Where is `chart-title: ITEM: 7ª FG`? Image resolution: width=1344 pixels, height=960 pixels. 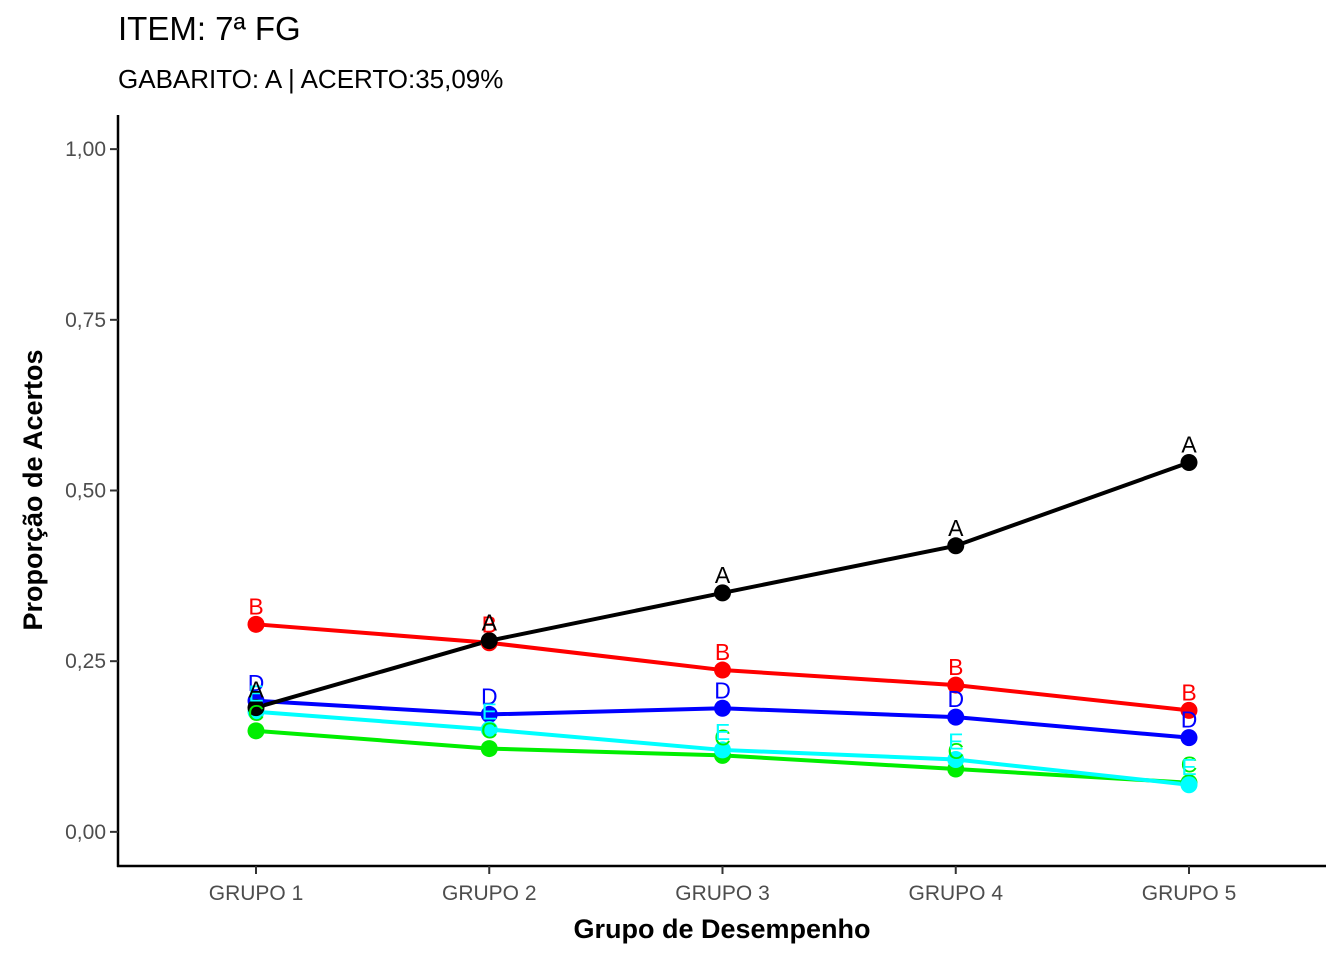
chart-title: ITEM: 7ª FG is located at coordinates (209, 28).